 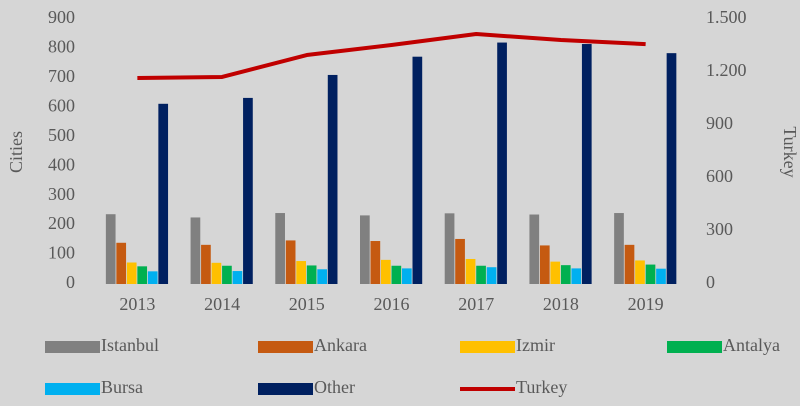 I want to click on legend-label: Bursa, so click(x=122, y=387).